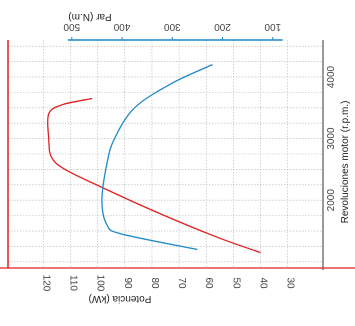 The image size is (355, 326). What do you see at coordinates (290, 283) in the screenshot?
I see `left-tick-label: 30` at bounding box center [290, 283].